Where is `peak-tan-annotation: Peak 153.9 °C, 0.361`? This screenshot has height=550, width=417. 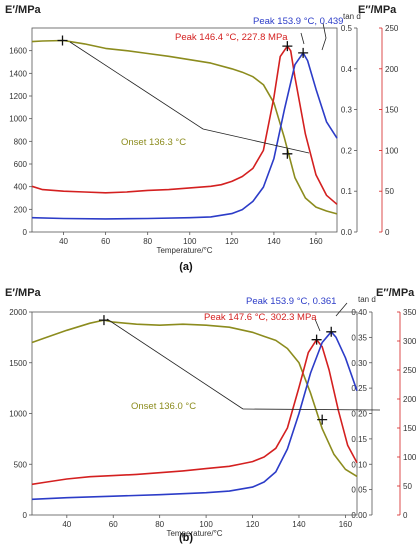 peak-tan-annotation: Peak 153.9 °C, 0.361 is located at coordinates (291, 301).